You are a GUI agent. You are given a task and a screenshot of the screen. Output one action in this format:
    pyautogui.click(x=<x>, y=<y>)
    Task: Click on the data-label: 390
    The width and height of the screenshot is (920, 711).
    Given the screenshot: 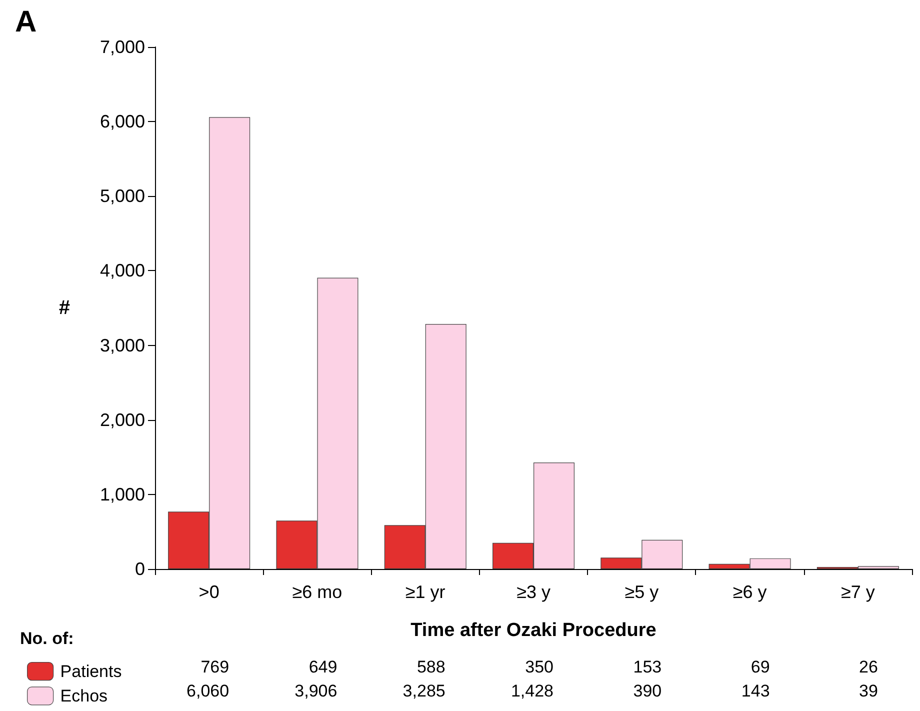 What is the action you would take?
    pyautogui.click(x=647, y=691)
    